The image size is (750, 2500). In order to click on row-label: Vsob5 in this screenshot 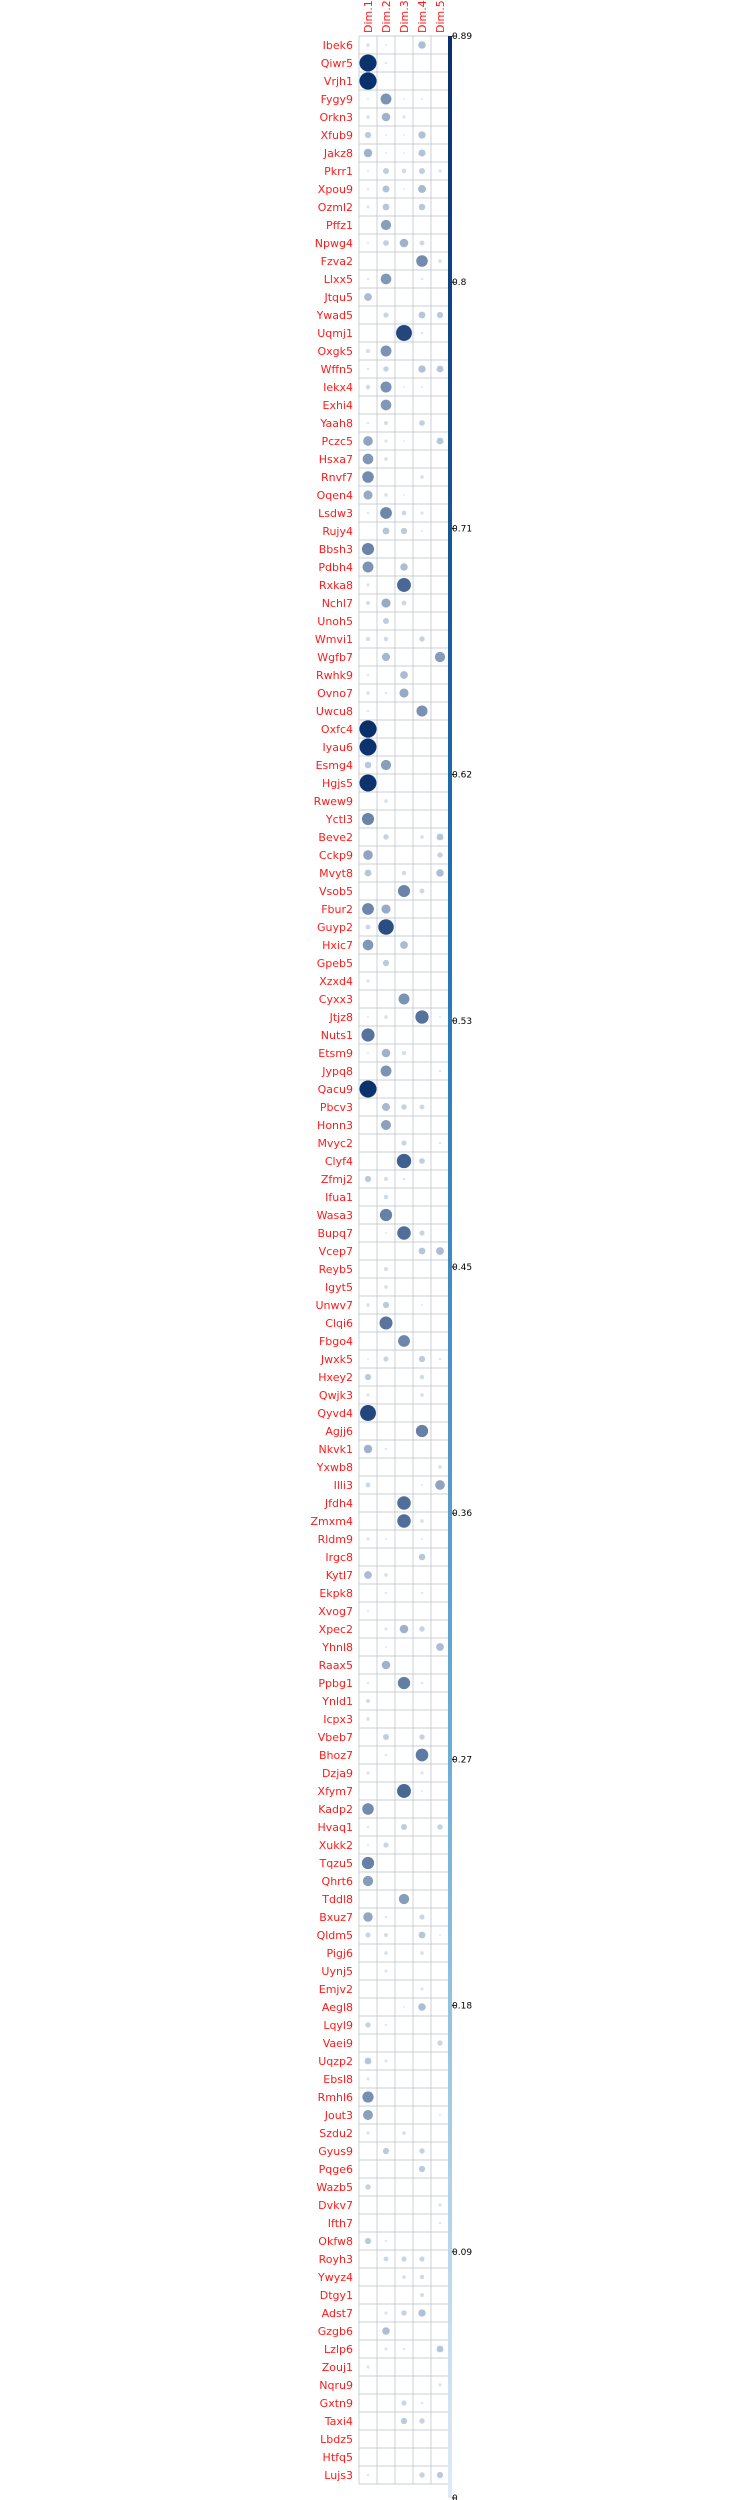, I will do `click(336, 891)`.